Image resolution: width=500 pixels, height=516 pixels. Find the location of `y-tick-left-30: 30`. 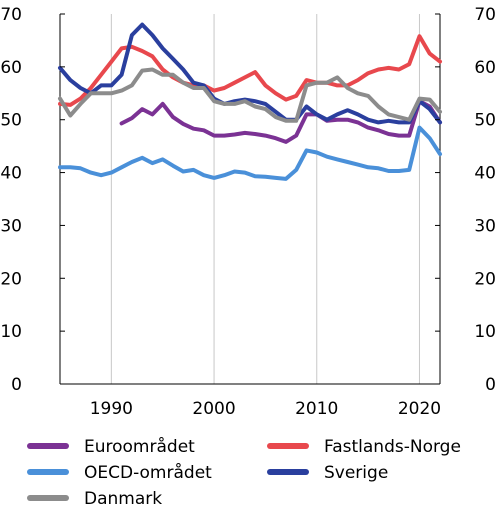

y-tick-left-30: 30 is located at coordinates (11, 226).